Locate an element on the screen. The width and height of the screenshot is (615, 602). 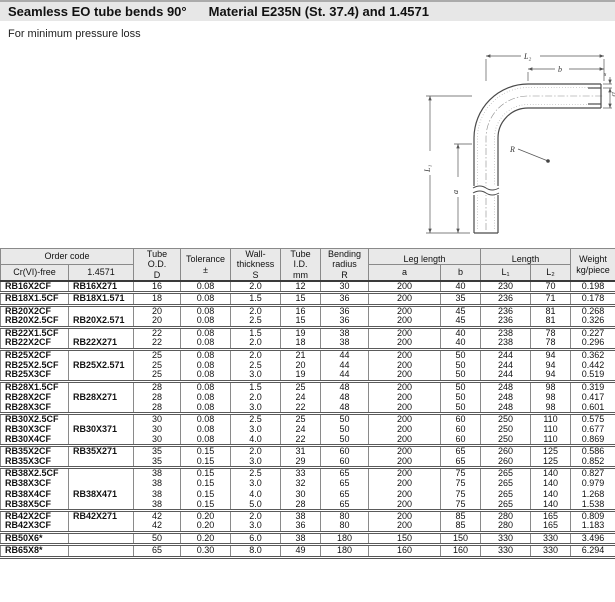
tube-break-mask is located at coordinates (486, 190).